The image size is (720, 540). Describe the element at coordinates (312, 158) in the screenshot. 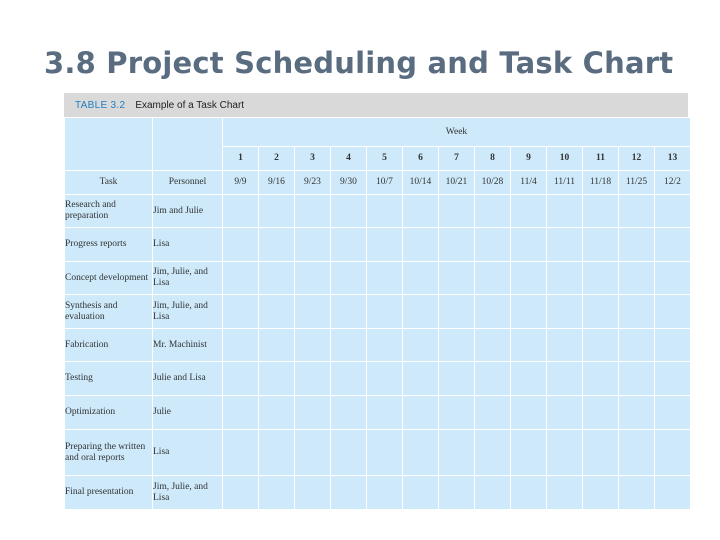

I see `week-number-3: 3` at that location.